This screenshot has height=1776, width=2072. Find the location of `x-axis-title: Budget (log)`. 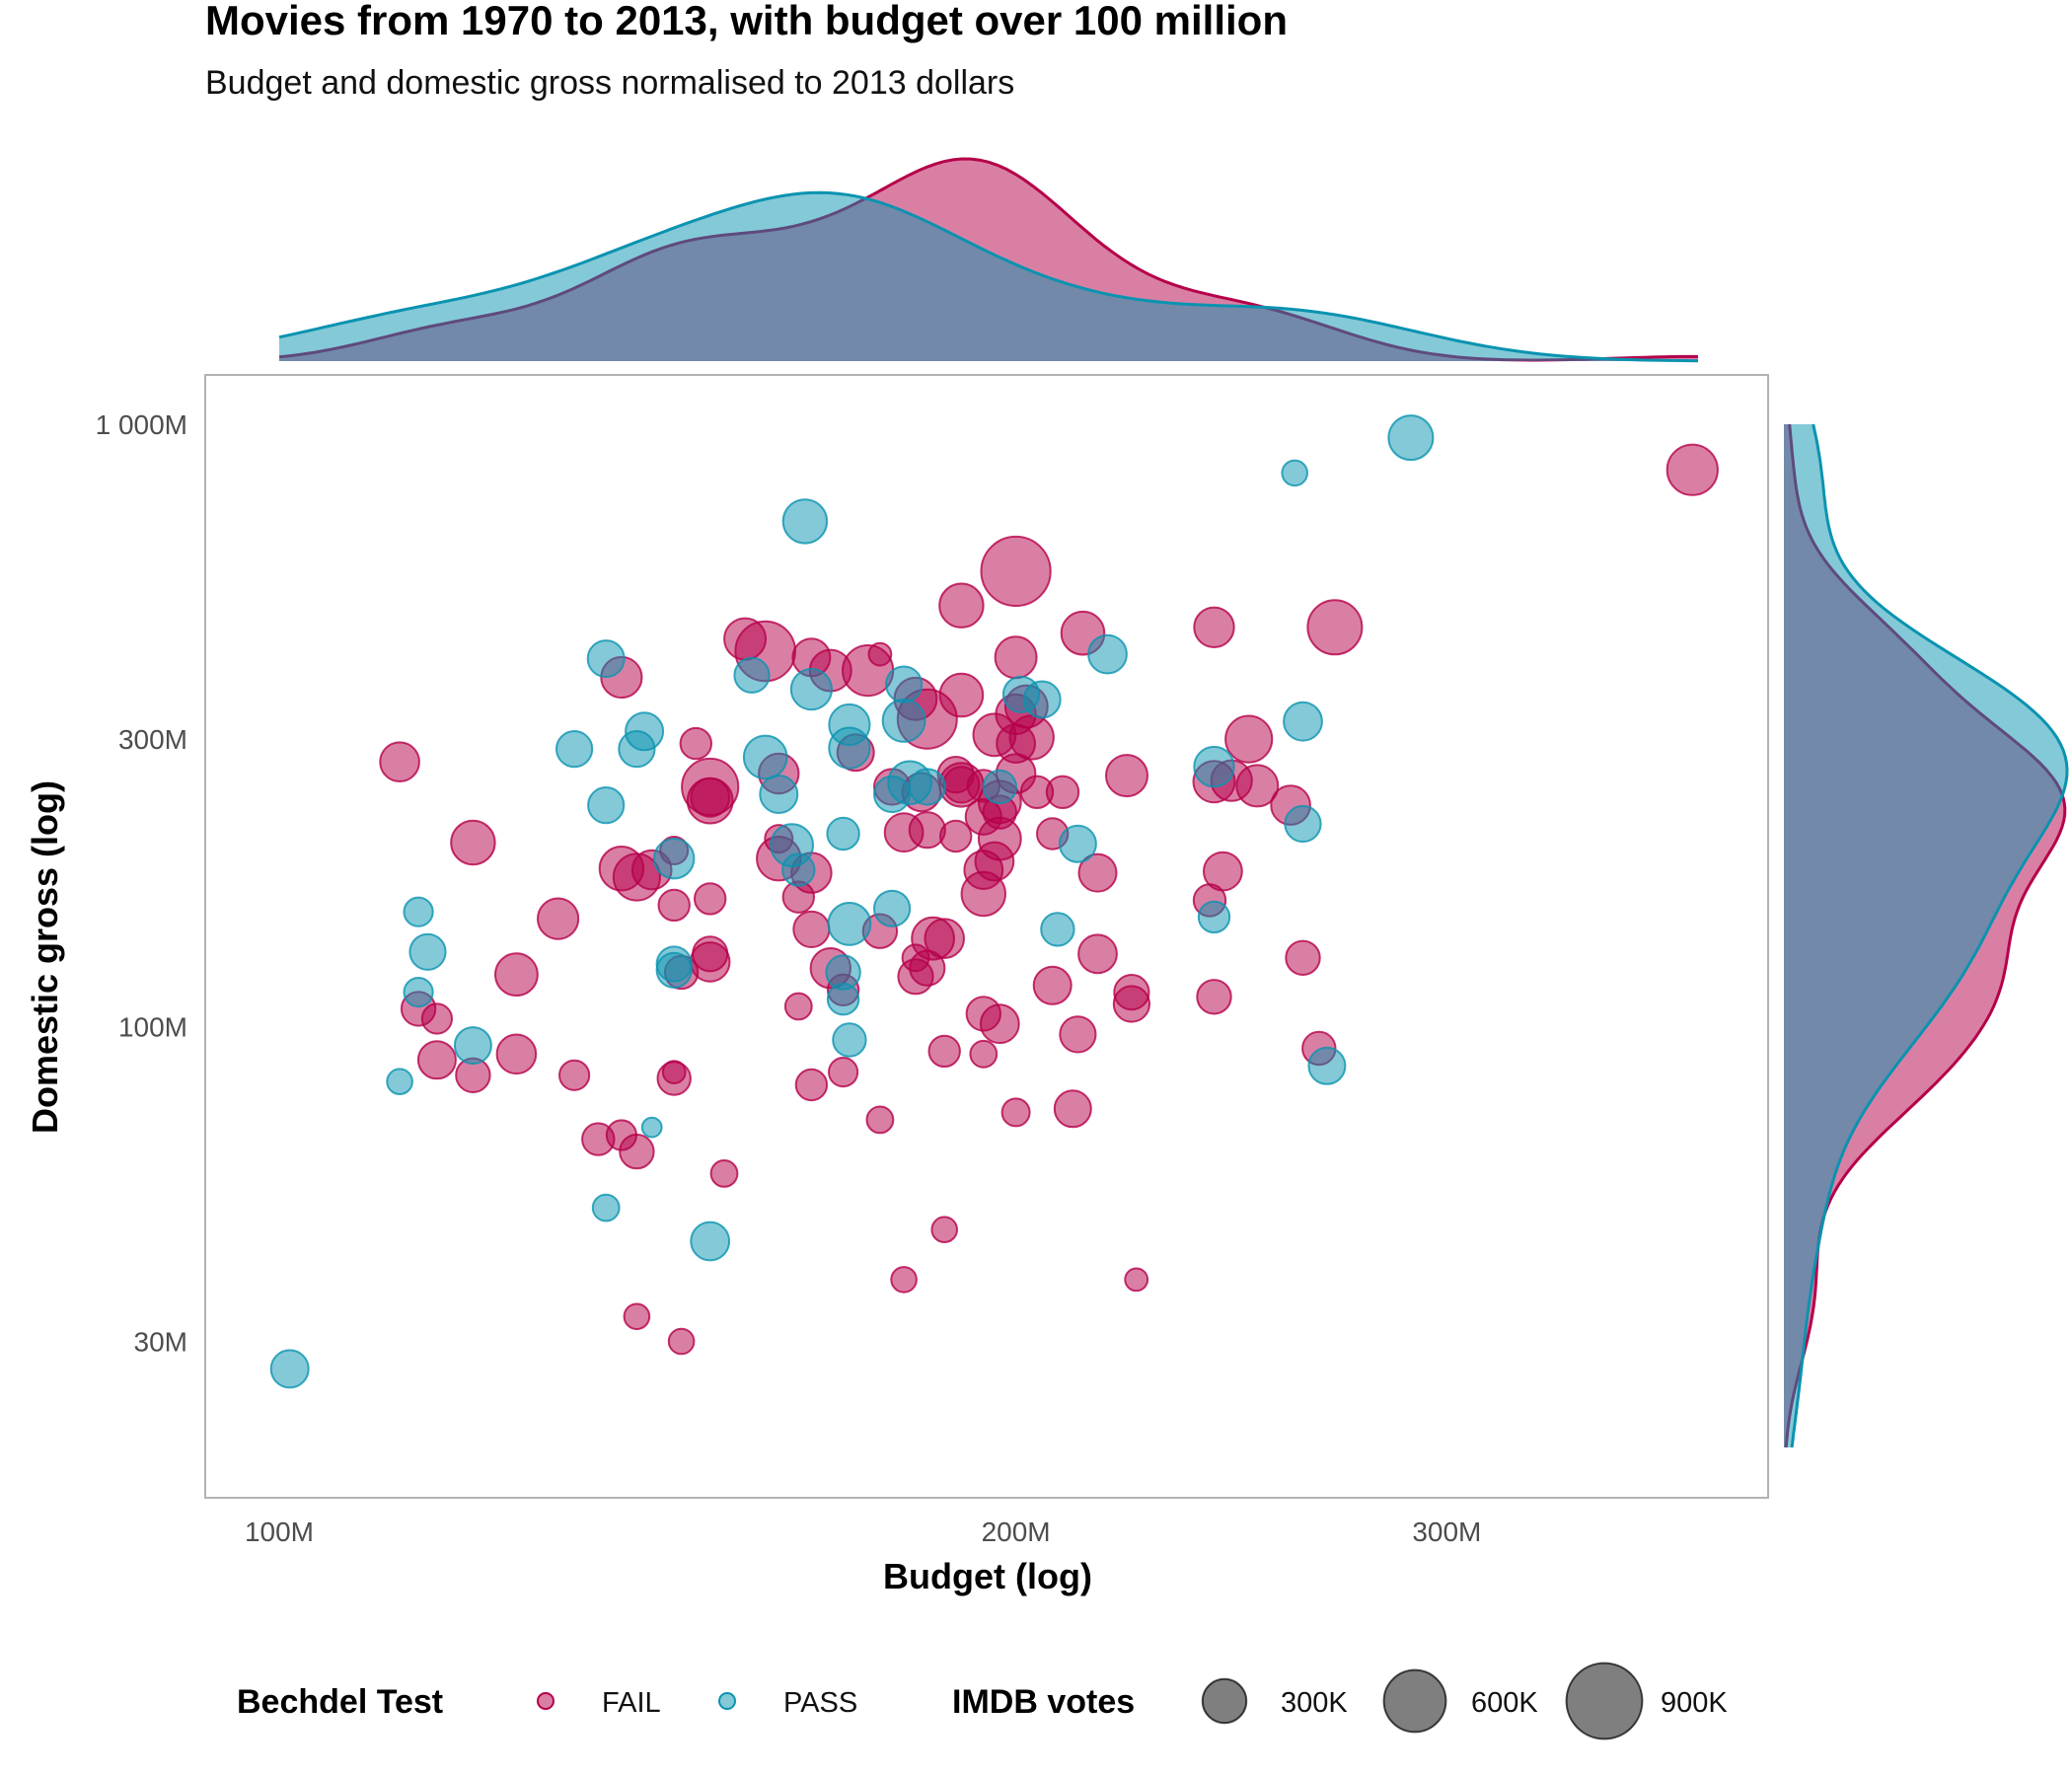

x-axis-title: Budget (log) is located at coordinates (988, 1576).